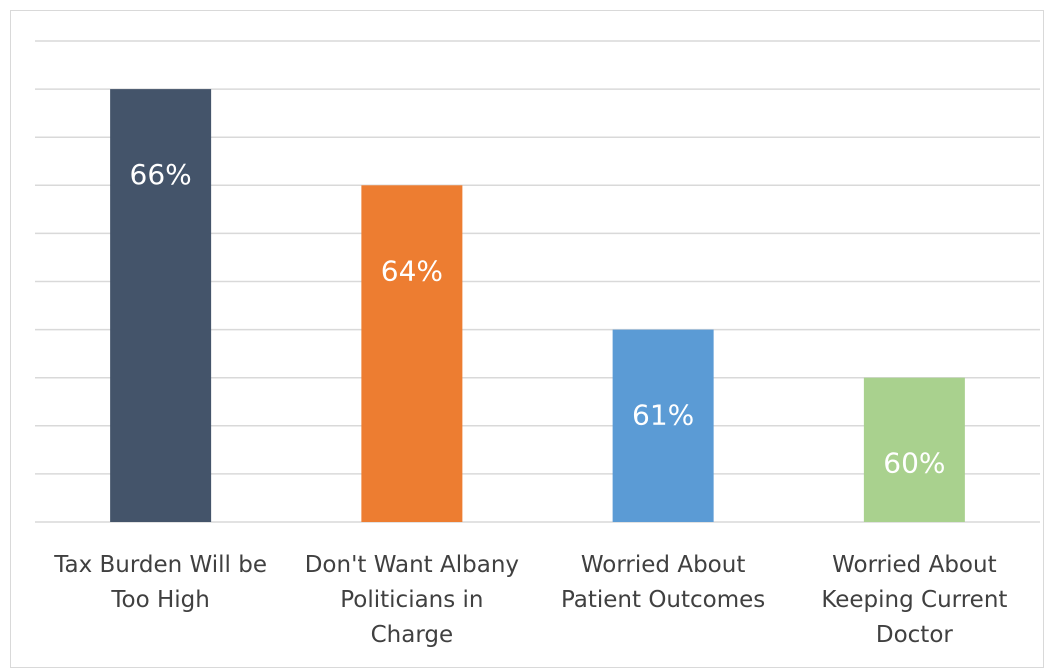 The width and height of the screenshot is (1055, 672). What do you see at coordinates (159, 600) in the screenshot?
I see `category-label-line: Too High` at bounding box center [159, 600].